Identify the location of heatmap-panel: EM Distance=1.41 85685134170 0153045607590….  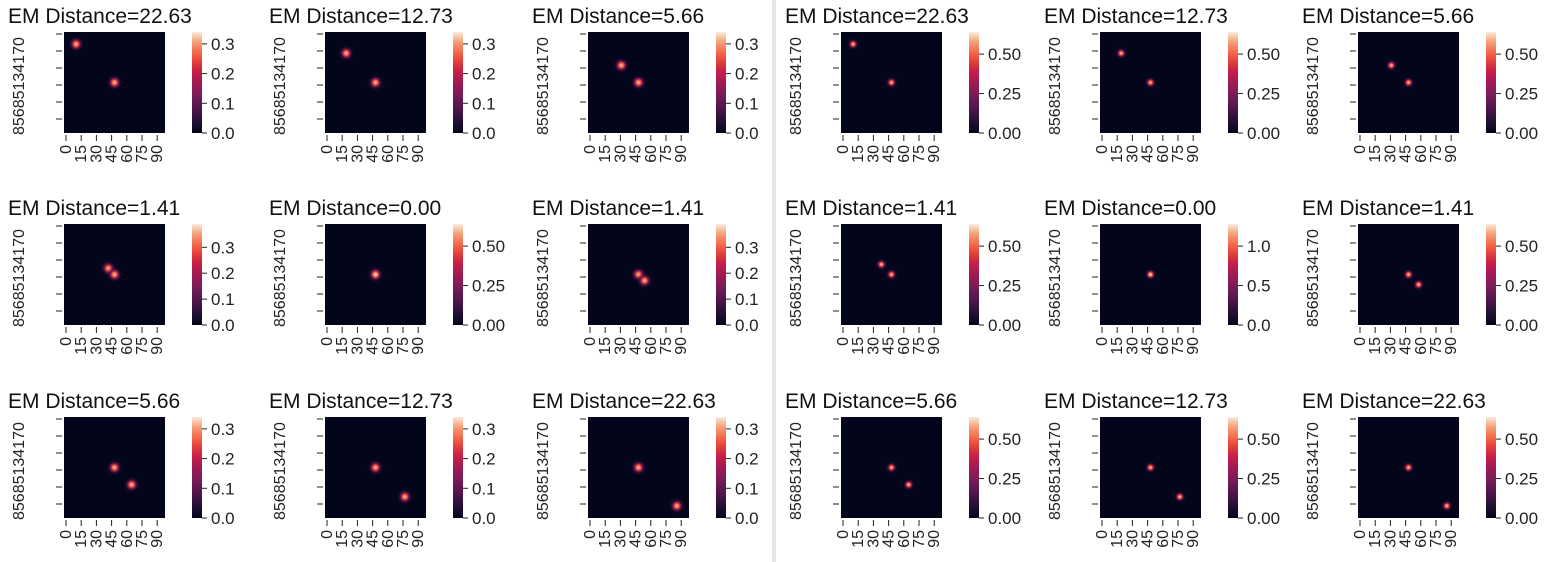
(645, 276).